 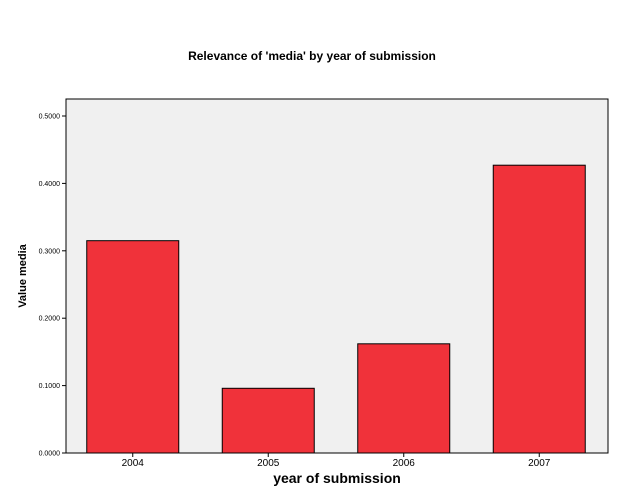 What do you see at coordinates (133, 347) in the screenshot?
I see `bar-2004` at bounding box center [133, 347].